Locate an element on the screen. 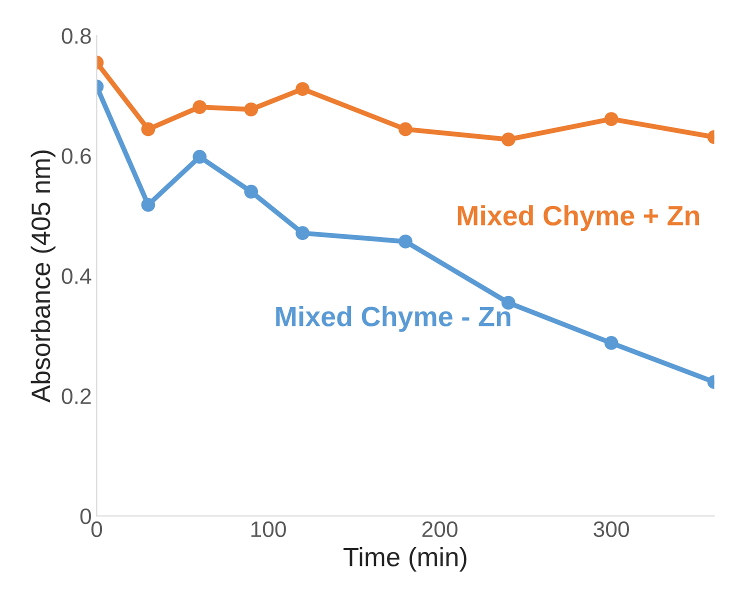 The width and height of the screenshot is (744, 593). y-tick-label: 0 is located at coordinates (85, 516).